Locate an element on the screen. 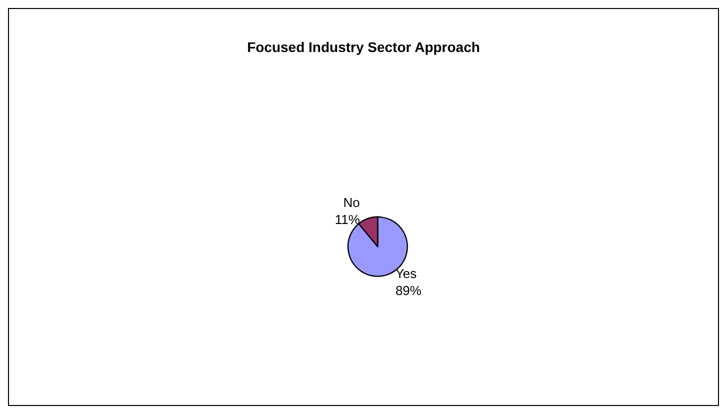 The height and width of the screenshot is (414, 727). slice-label: No is located at coordinates (351, 202).